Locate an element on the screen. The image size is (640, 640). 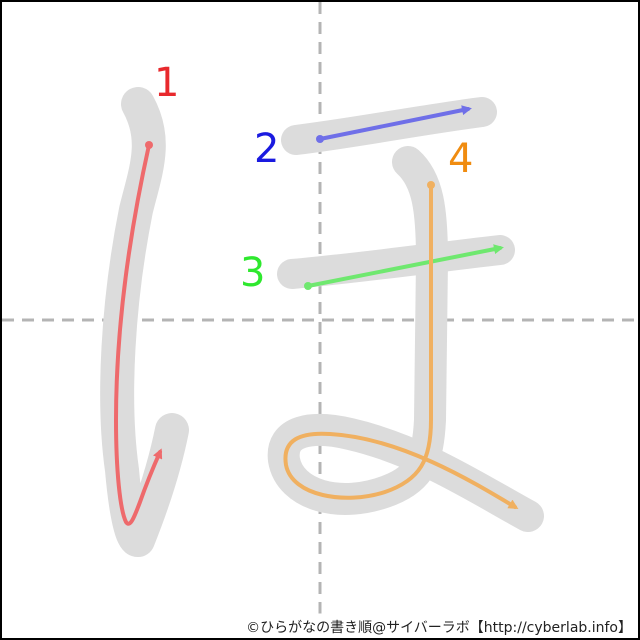
footer-credit: ©ひらがなの書き順@サイバーラボ【http://cyberlab.info】 is located at coordinates (439, 628).